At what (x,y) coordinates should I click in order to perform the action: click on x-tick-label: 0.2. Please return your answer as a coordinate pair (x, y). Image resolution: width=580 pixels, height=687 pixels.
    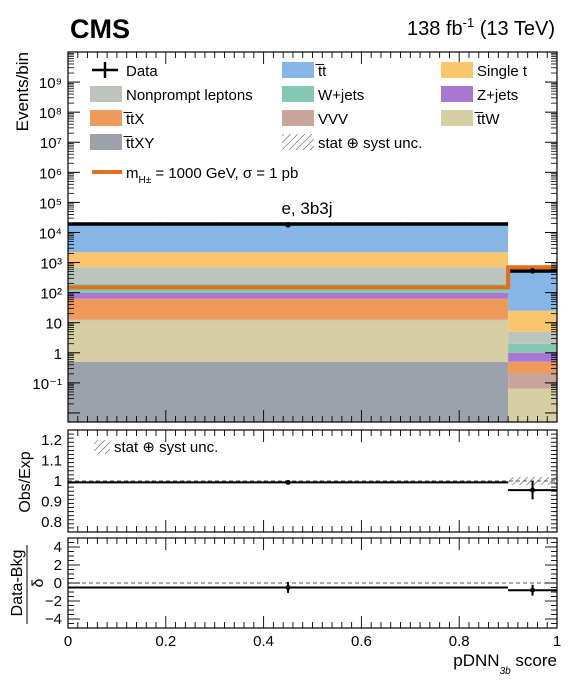
    Looking at the image, I should click on (165, 641).